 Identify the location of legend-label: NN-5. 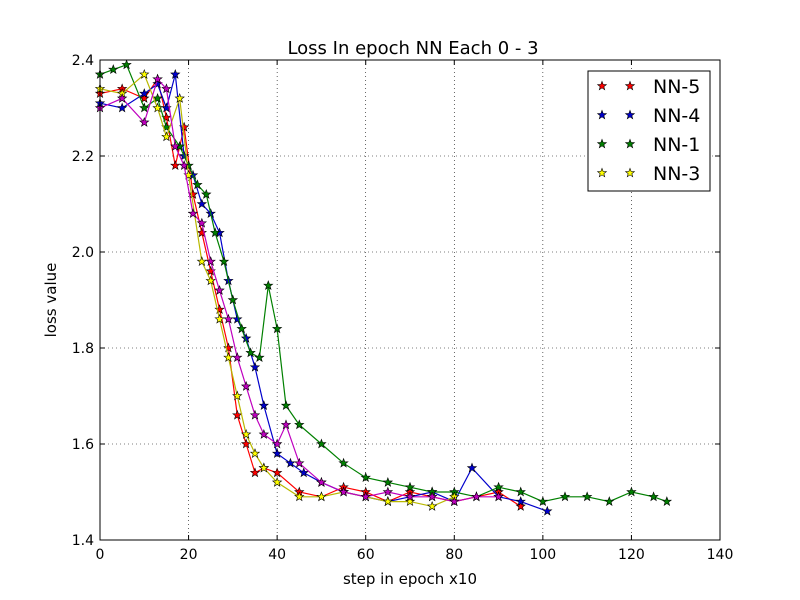
(676, 87).